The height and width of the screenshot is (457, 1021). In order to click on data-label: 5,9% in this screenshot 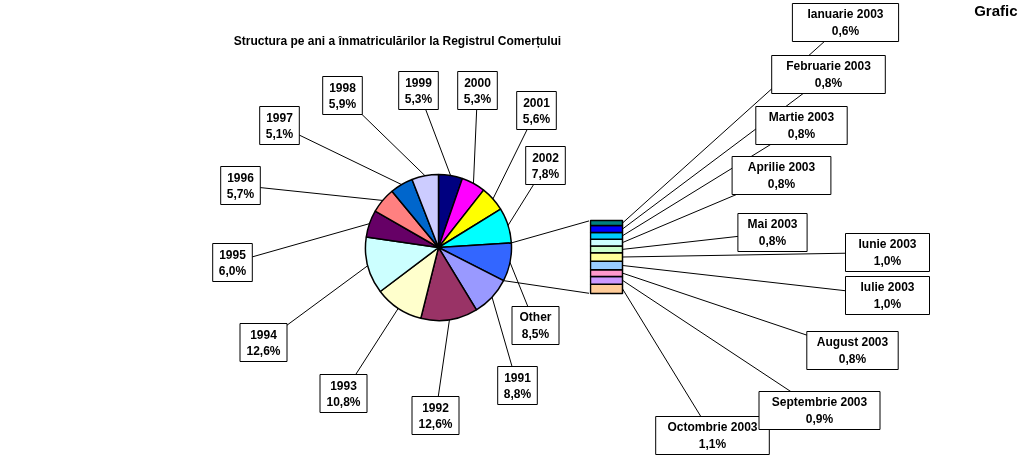, I will do `click(342, 104)`.